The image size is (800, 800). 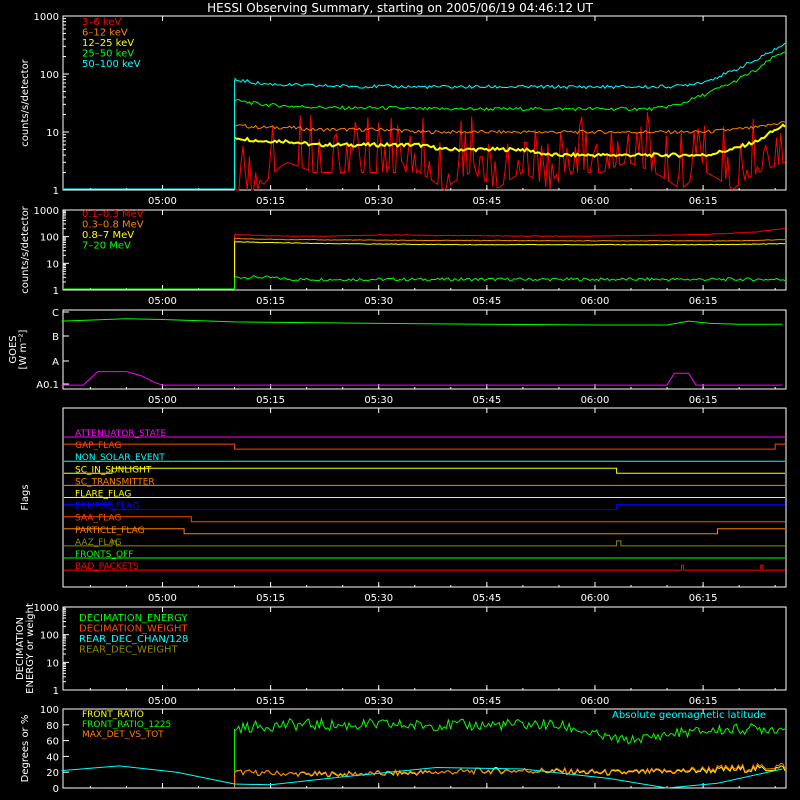 I want to click on decimation-panel-ytick-label: 100, so click(x=49, y=636).